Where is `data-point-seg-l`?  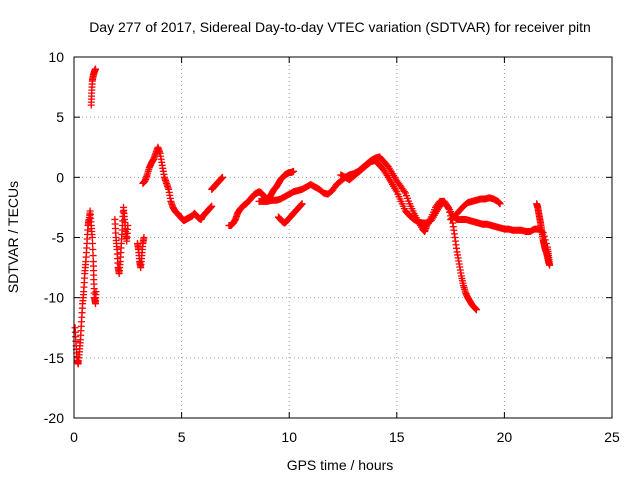 data-point-seg-l is located at coordinates (550, 265).